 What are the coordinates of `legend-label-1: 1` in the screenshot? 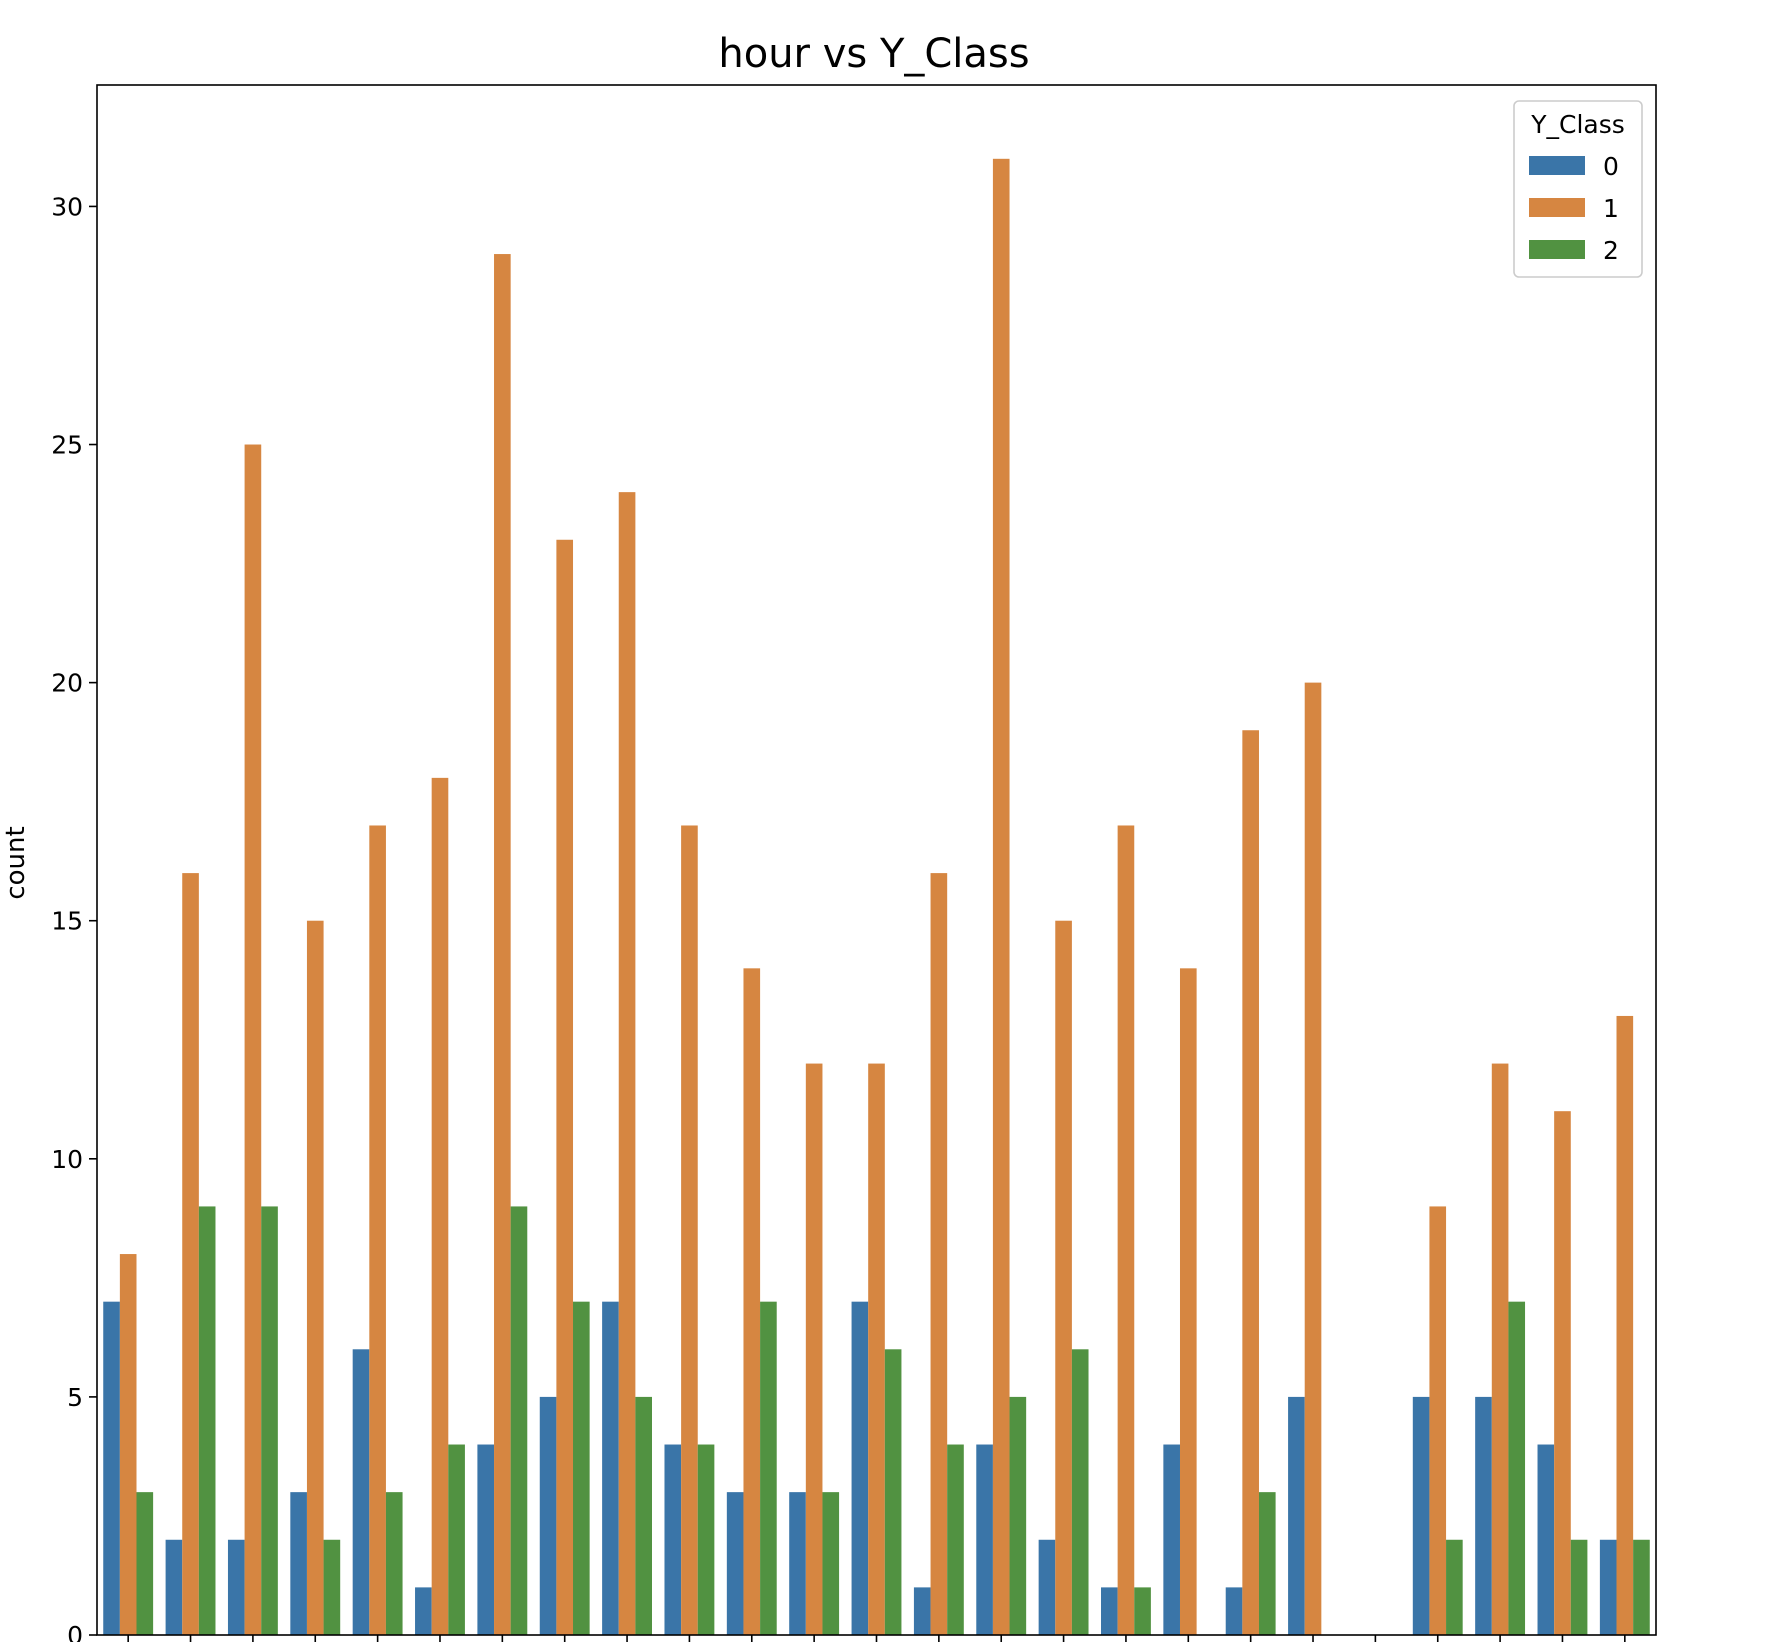 It's located at (1611, 208).